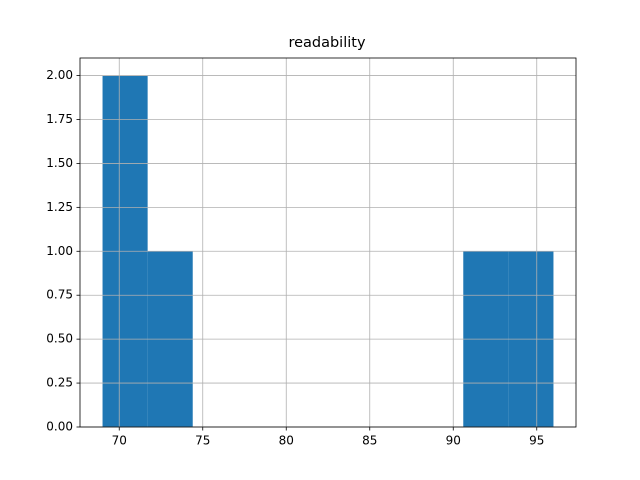 The image size is (640, 480). Describe the element at coordinates (59, 427) in the screenshot. I see `y-tick-label: 0.00` at that location.